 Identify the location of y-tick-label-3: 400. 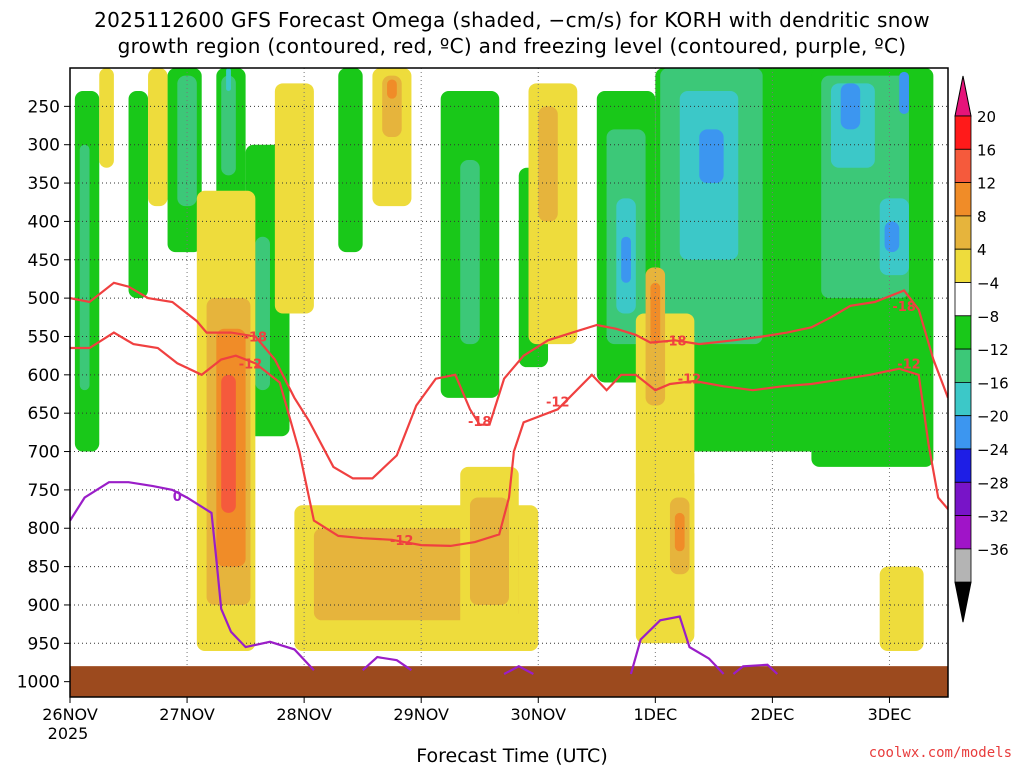
(44, 222).